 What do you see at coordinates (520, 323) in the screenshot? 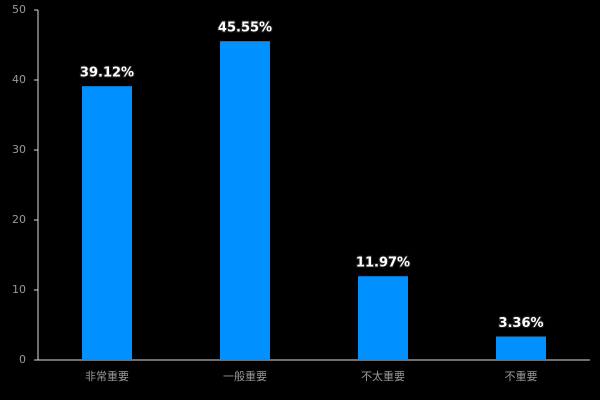
I see `value-label: 3.36%` at bounding box center [520, 323].